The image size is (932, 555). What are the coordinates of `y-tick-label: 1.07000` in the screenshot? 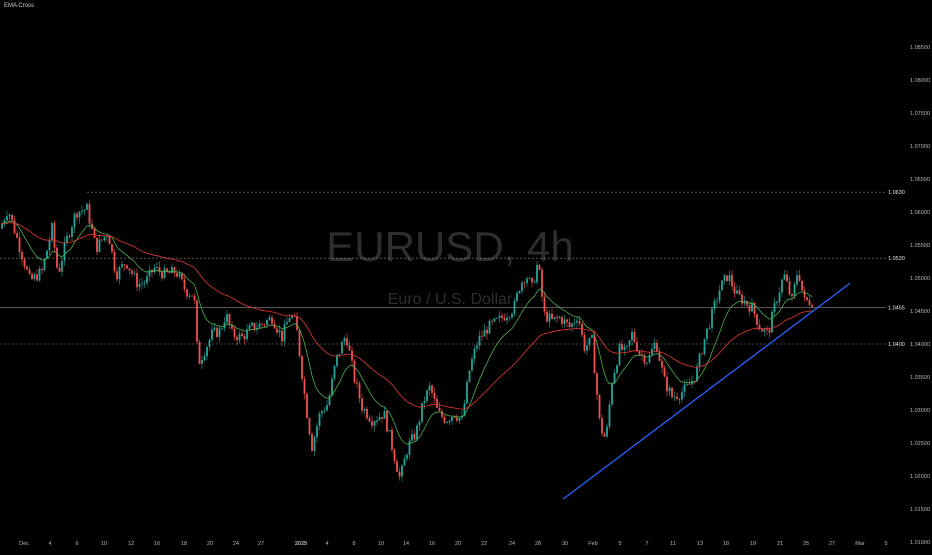 It's located at (920, 147).